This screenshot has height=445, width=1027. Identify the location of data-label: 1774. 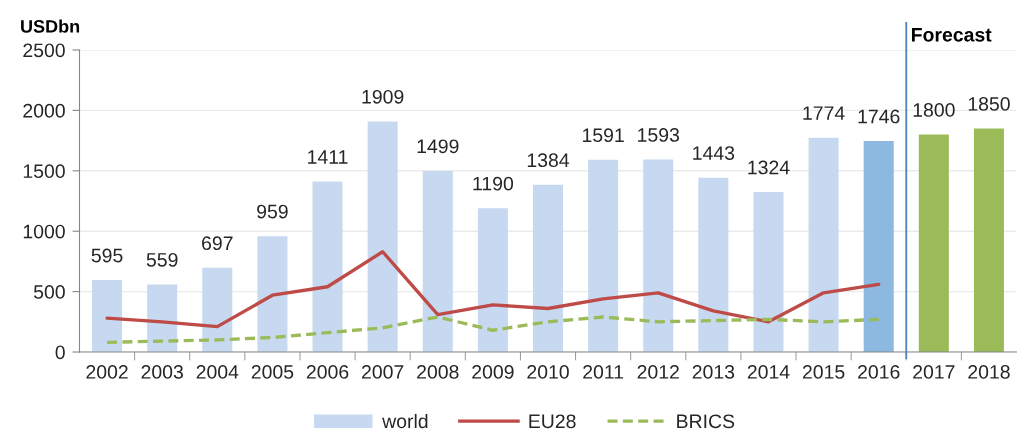
(824, 113).